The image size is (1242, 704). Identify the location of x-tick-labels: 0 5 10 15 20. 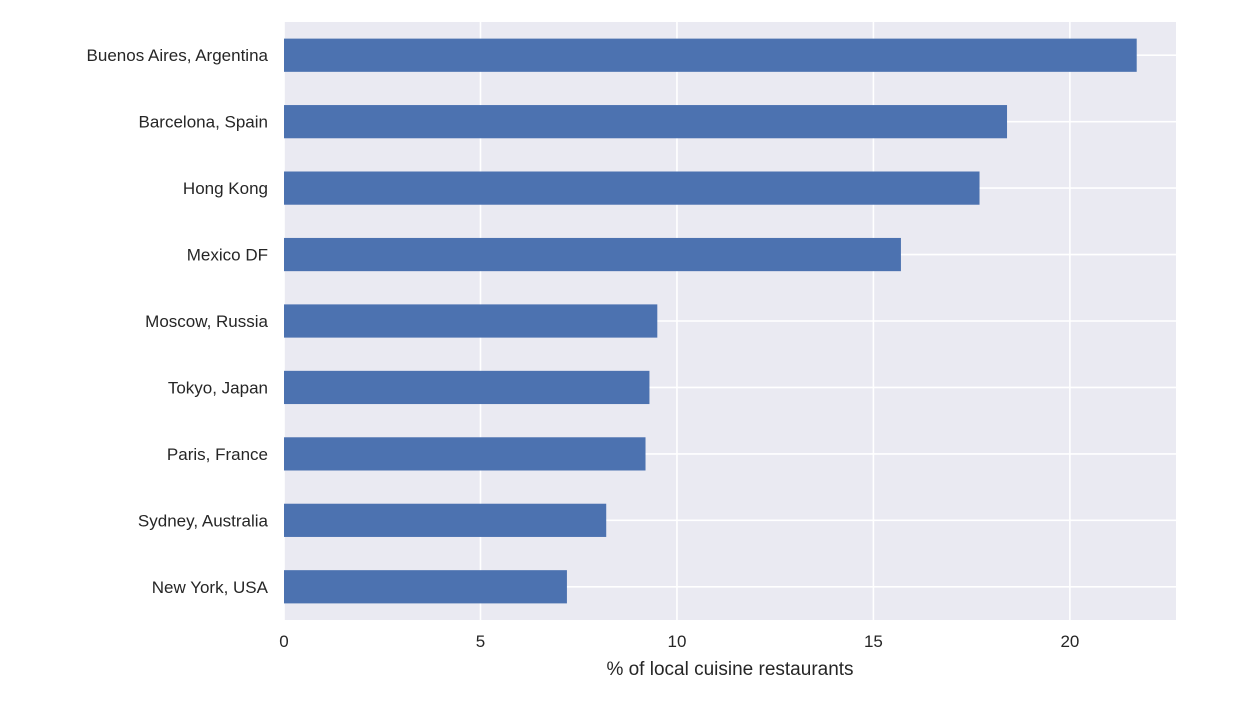
(679, 641).